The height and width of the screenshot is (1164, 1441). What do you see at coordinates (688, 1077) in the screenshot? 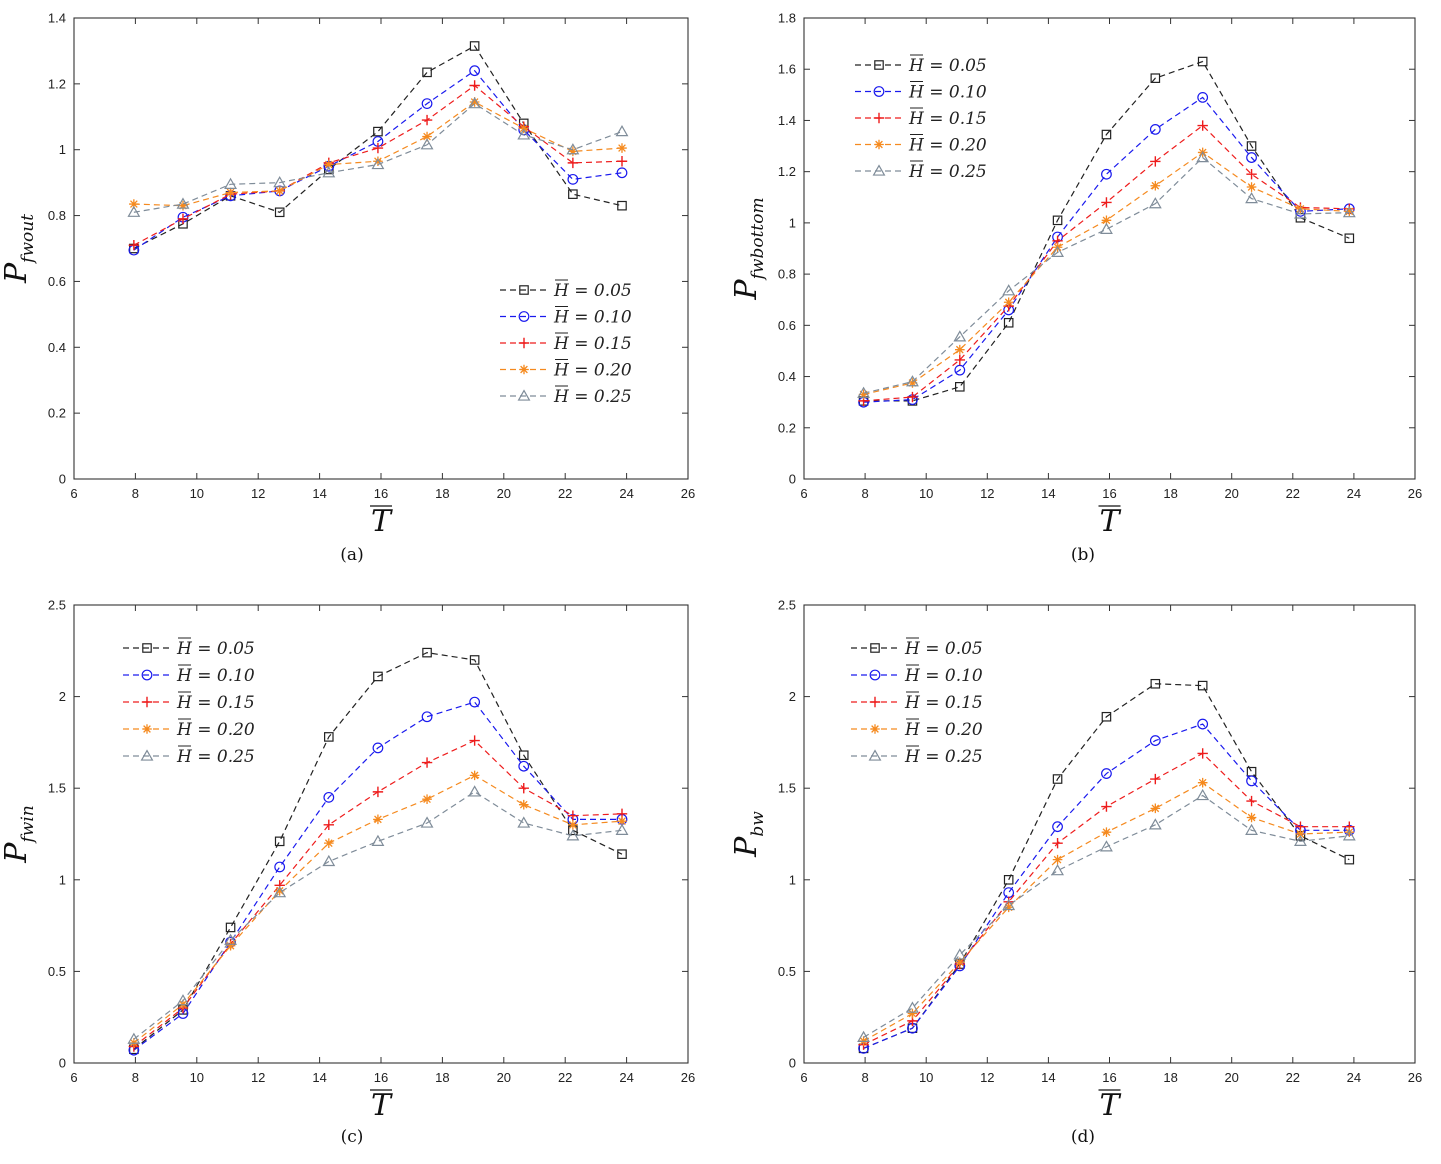
I see `x-tick-label: 26` at bounding box center [688, 1077].